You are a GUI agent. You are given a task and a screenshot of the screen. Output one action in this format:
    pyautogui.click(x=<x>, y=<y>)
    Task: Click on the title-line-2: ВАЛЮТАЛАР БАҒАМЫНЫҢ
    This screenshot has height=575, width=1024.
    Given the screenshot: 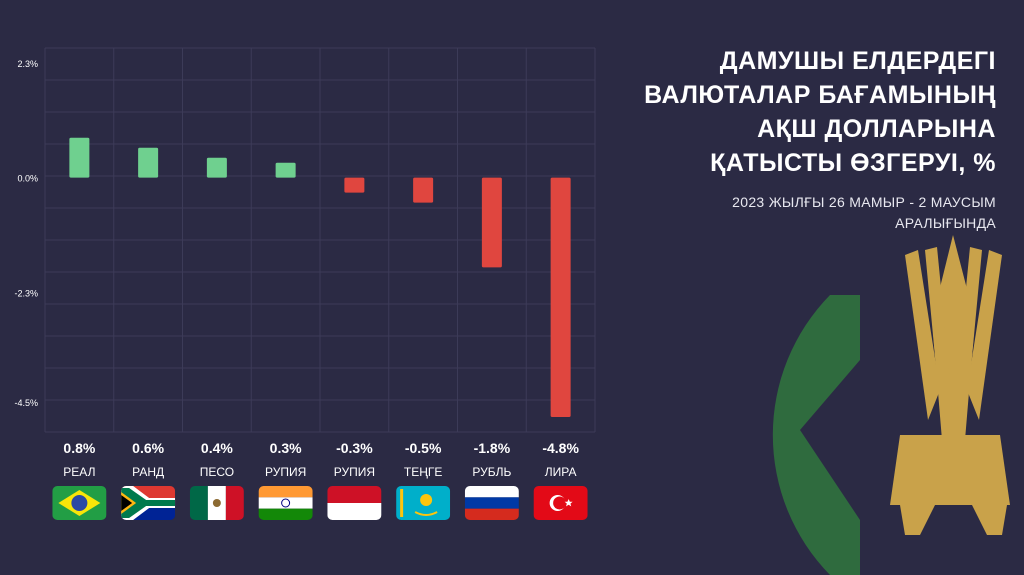 What is the action you would take?
    pyautogui.click(x=820, y=95)
    